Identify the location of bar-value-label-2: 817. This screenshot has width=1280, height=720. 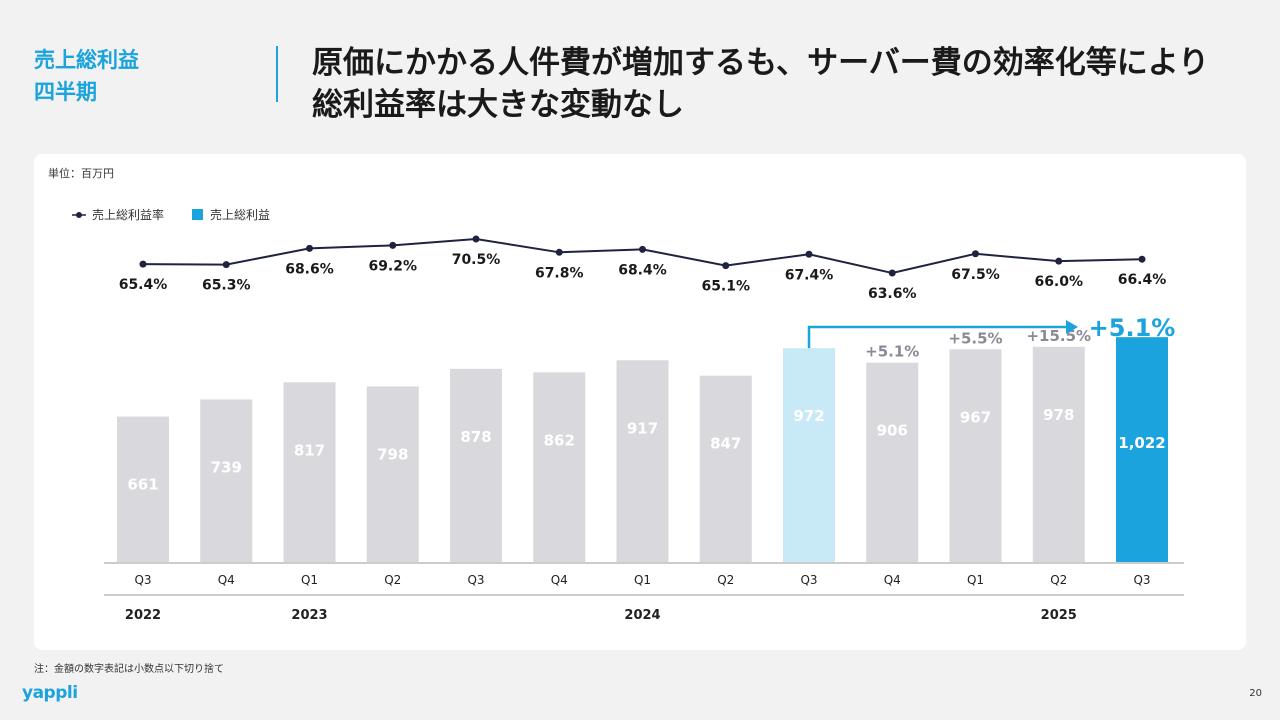
(309, 450).